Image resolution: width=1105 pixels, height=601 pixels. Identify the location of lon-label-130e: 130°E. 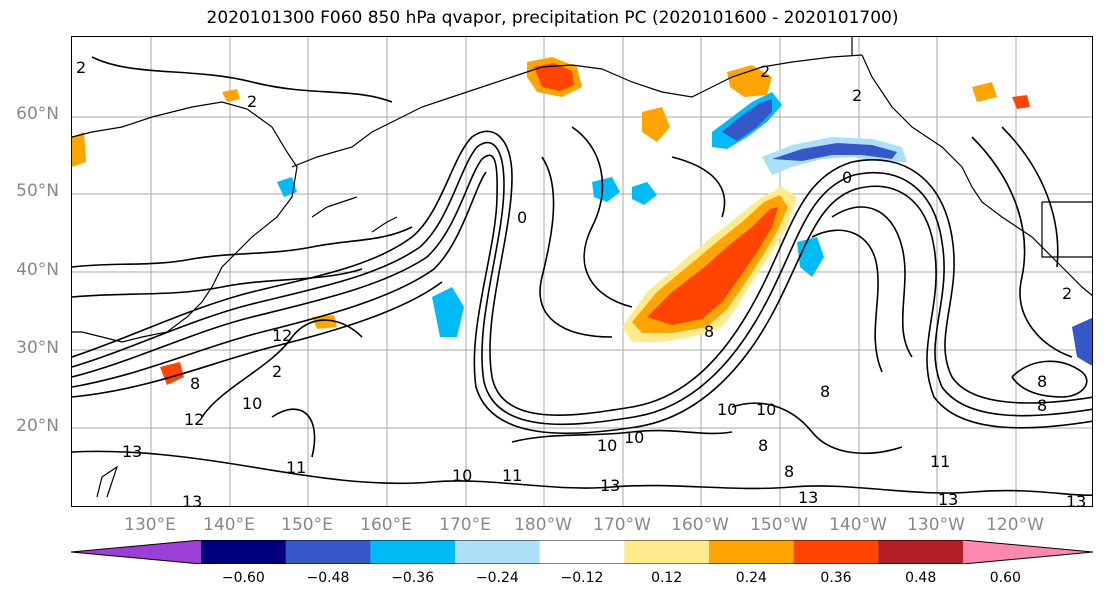
(150, 525).